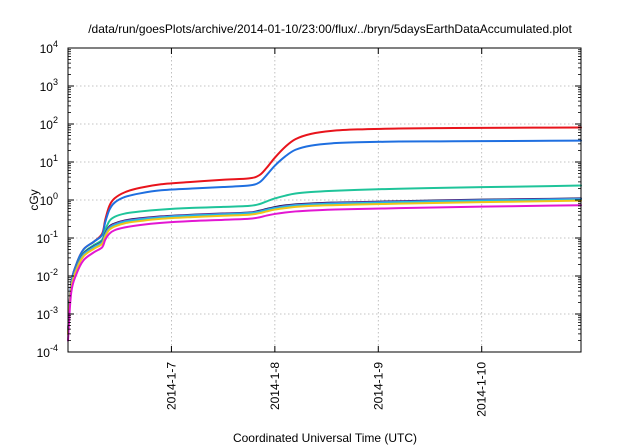 Image resolution: width=640 pixels, height=448 pixels. I want to click on y-tick-label: 10⁴, so click(49, 47).